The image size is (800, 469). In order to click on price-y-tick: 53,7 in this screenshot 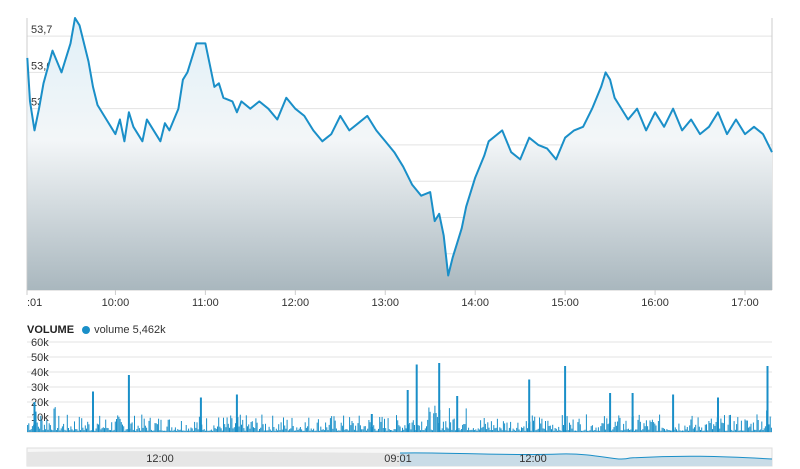, I will do `click(41, 30)`.